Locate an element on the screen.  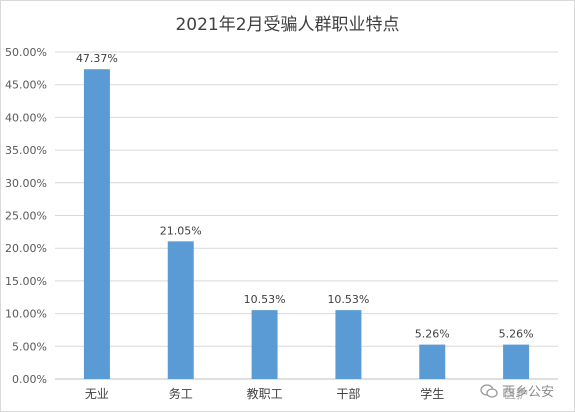
y-tick-label: 20.00% is located at coordinates (26, 248).